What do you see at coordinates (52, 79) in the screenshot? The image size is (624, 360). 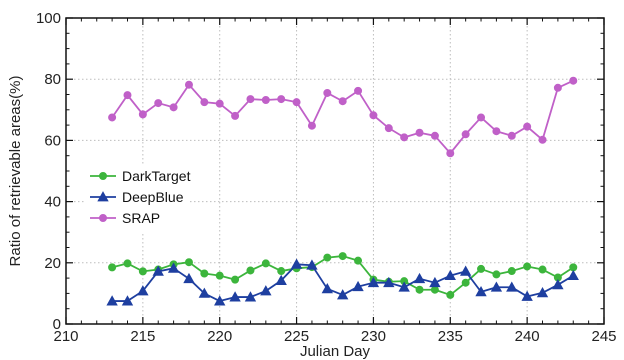 I see `y-tick-label: 80` at bounding box center [52, 79].